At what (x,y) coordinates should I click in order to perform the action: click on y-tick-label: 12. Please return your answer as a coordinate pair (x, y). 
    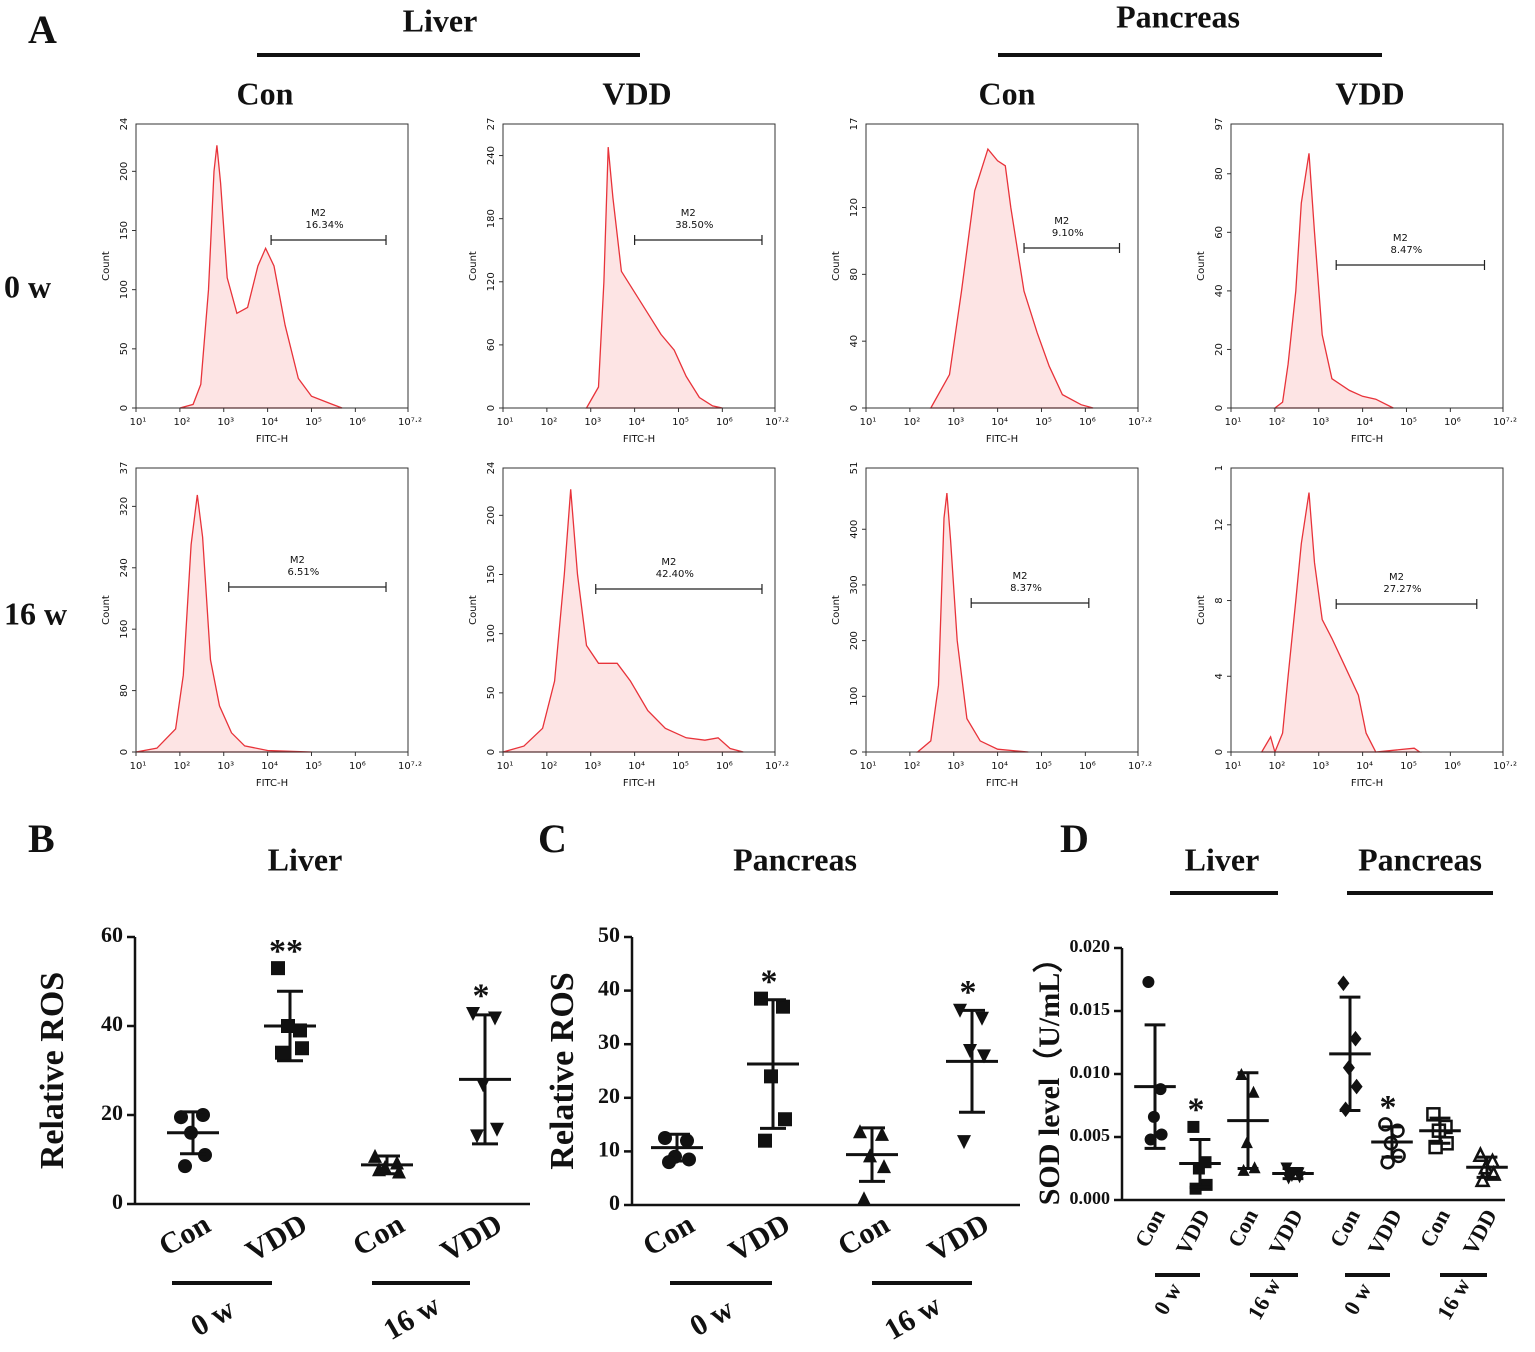
    Looking at the image, I should click on (1219, 524).